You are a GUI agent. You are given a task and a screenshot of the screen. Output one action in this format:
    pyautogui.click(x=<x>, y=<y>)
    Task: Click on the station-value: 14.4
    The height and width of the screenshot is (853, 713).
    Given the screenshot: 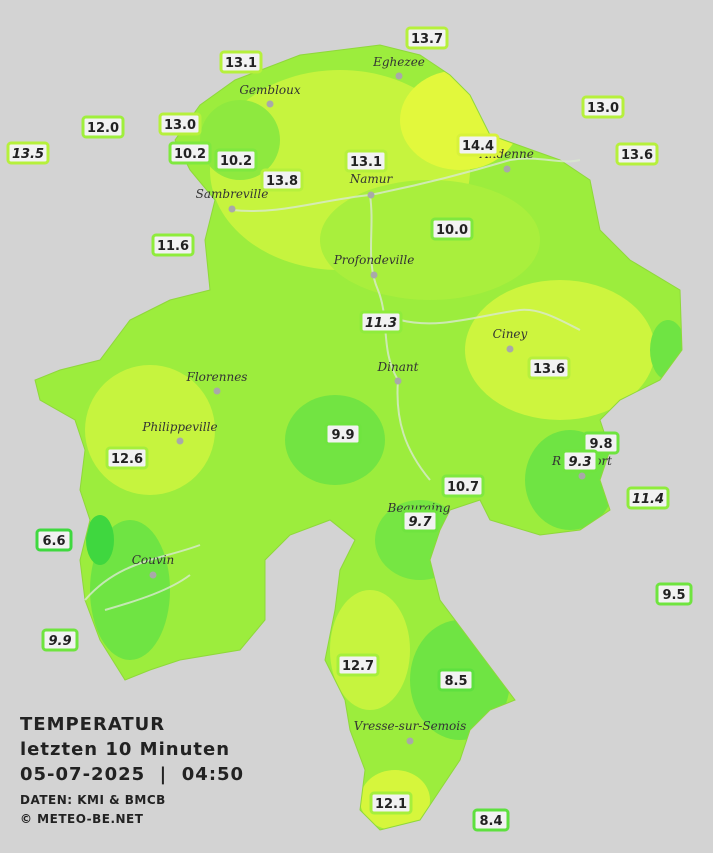 What is the action you would take?
    pyautogui.click(x=478, y=146)
    